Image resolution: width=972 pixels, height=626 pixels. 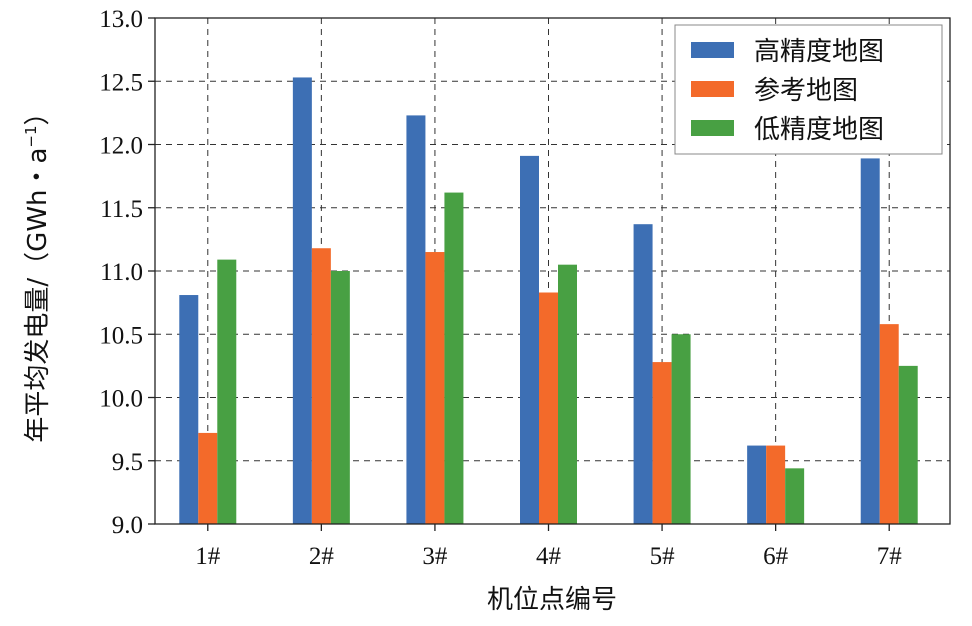 What do you see at coordinates (712, 50) in the screenshot?
I see `legend-swatch-high-precision` at bounding box center [712, 50].